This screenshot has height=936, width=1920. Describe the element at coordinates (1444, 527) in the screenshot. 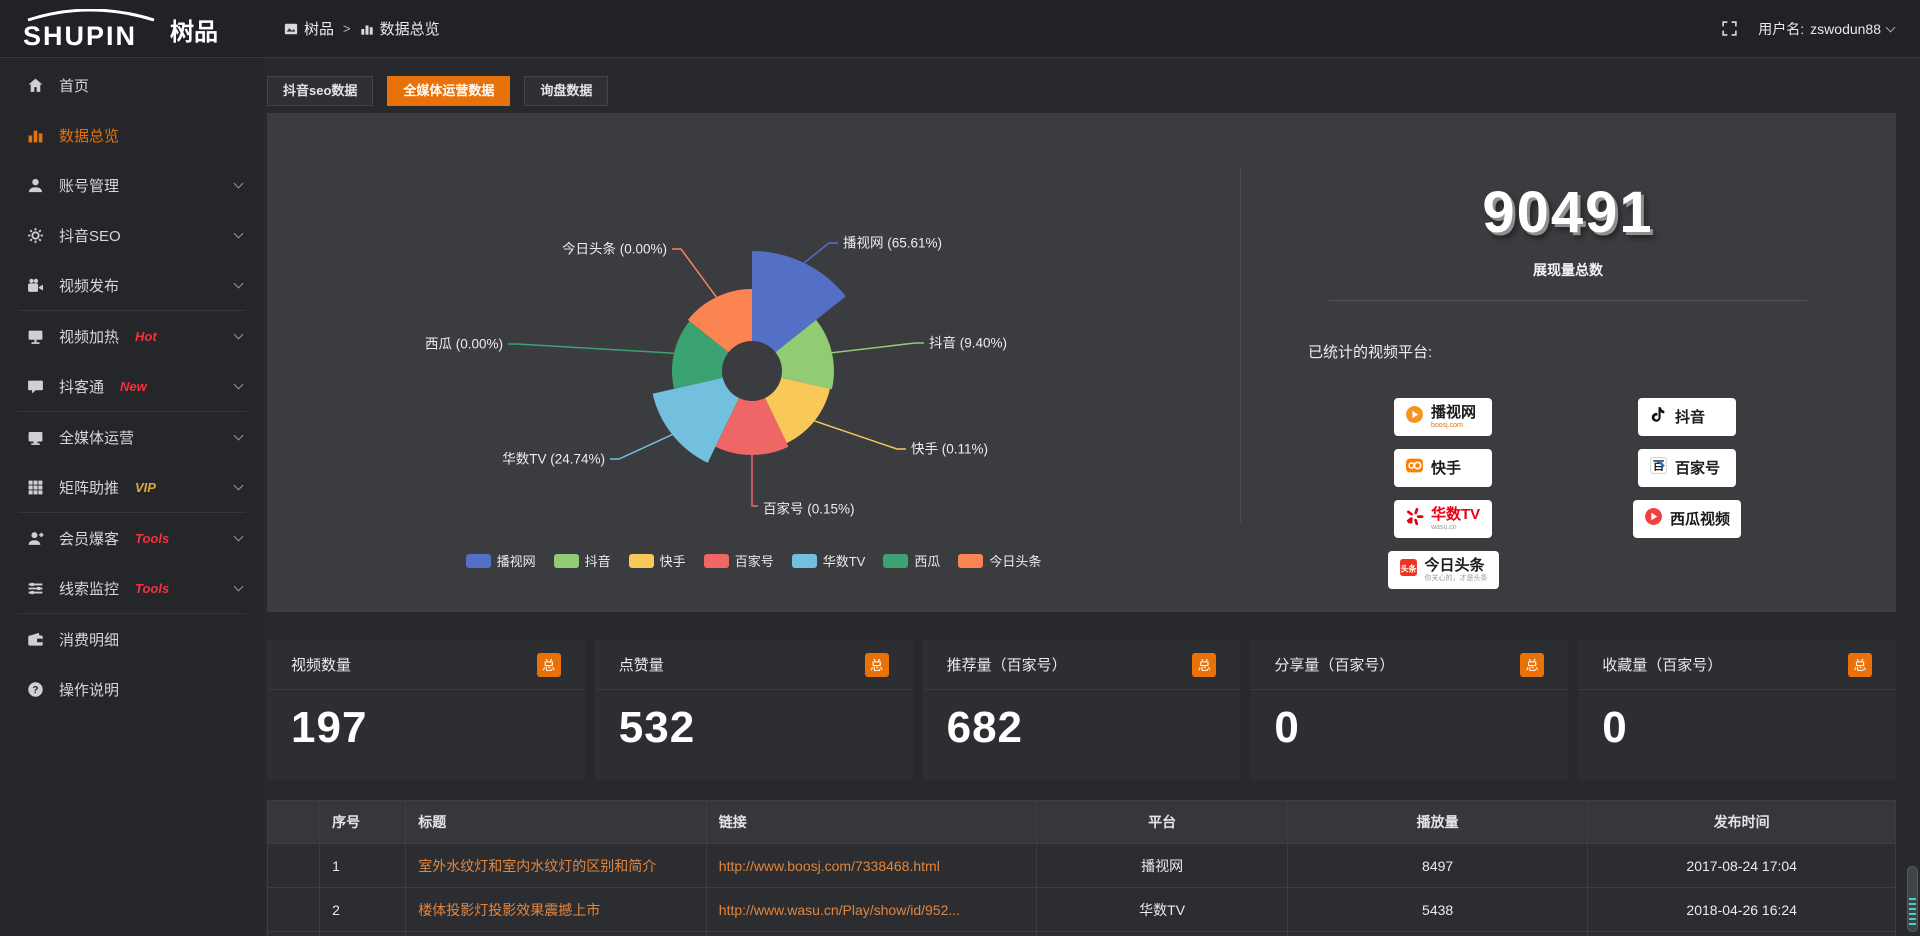

I see `platform-subtext: wasu.cn` at that location.